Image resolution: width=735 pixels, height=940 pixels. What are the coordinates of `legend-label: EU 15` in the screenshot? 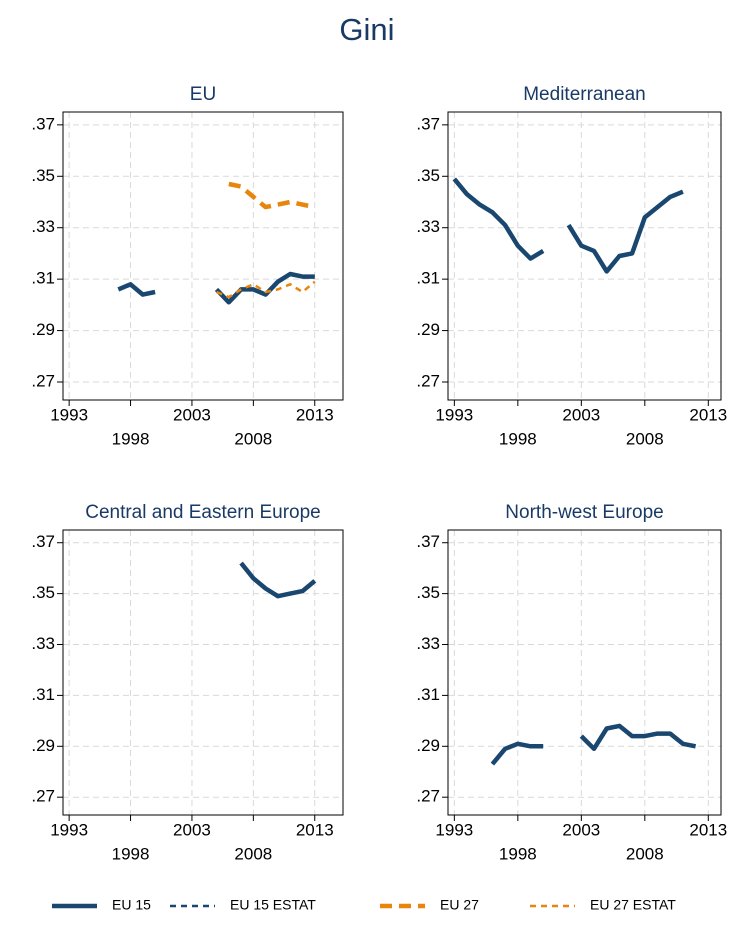 It's located at (131, 905).